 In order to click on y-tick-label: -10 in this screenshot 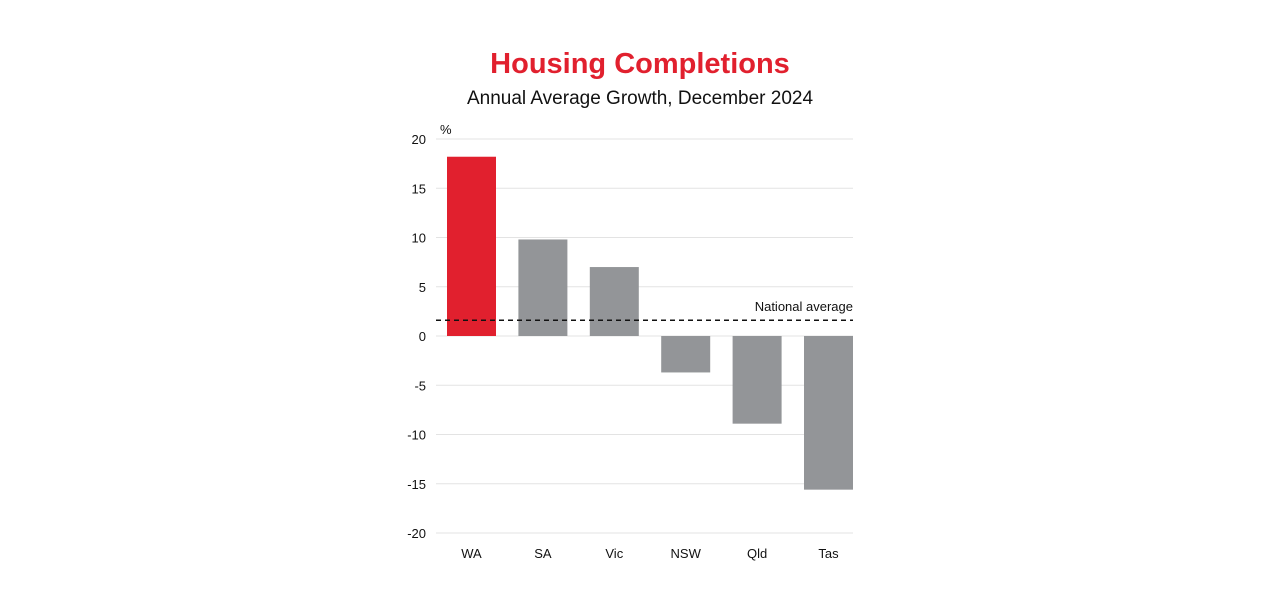, I will do `click(416, 435)`.